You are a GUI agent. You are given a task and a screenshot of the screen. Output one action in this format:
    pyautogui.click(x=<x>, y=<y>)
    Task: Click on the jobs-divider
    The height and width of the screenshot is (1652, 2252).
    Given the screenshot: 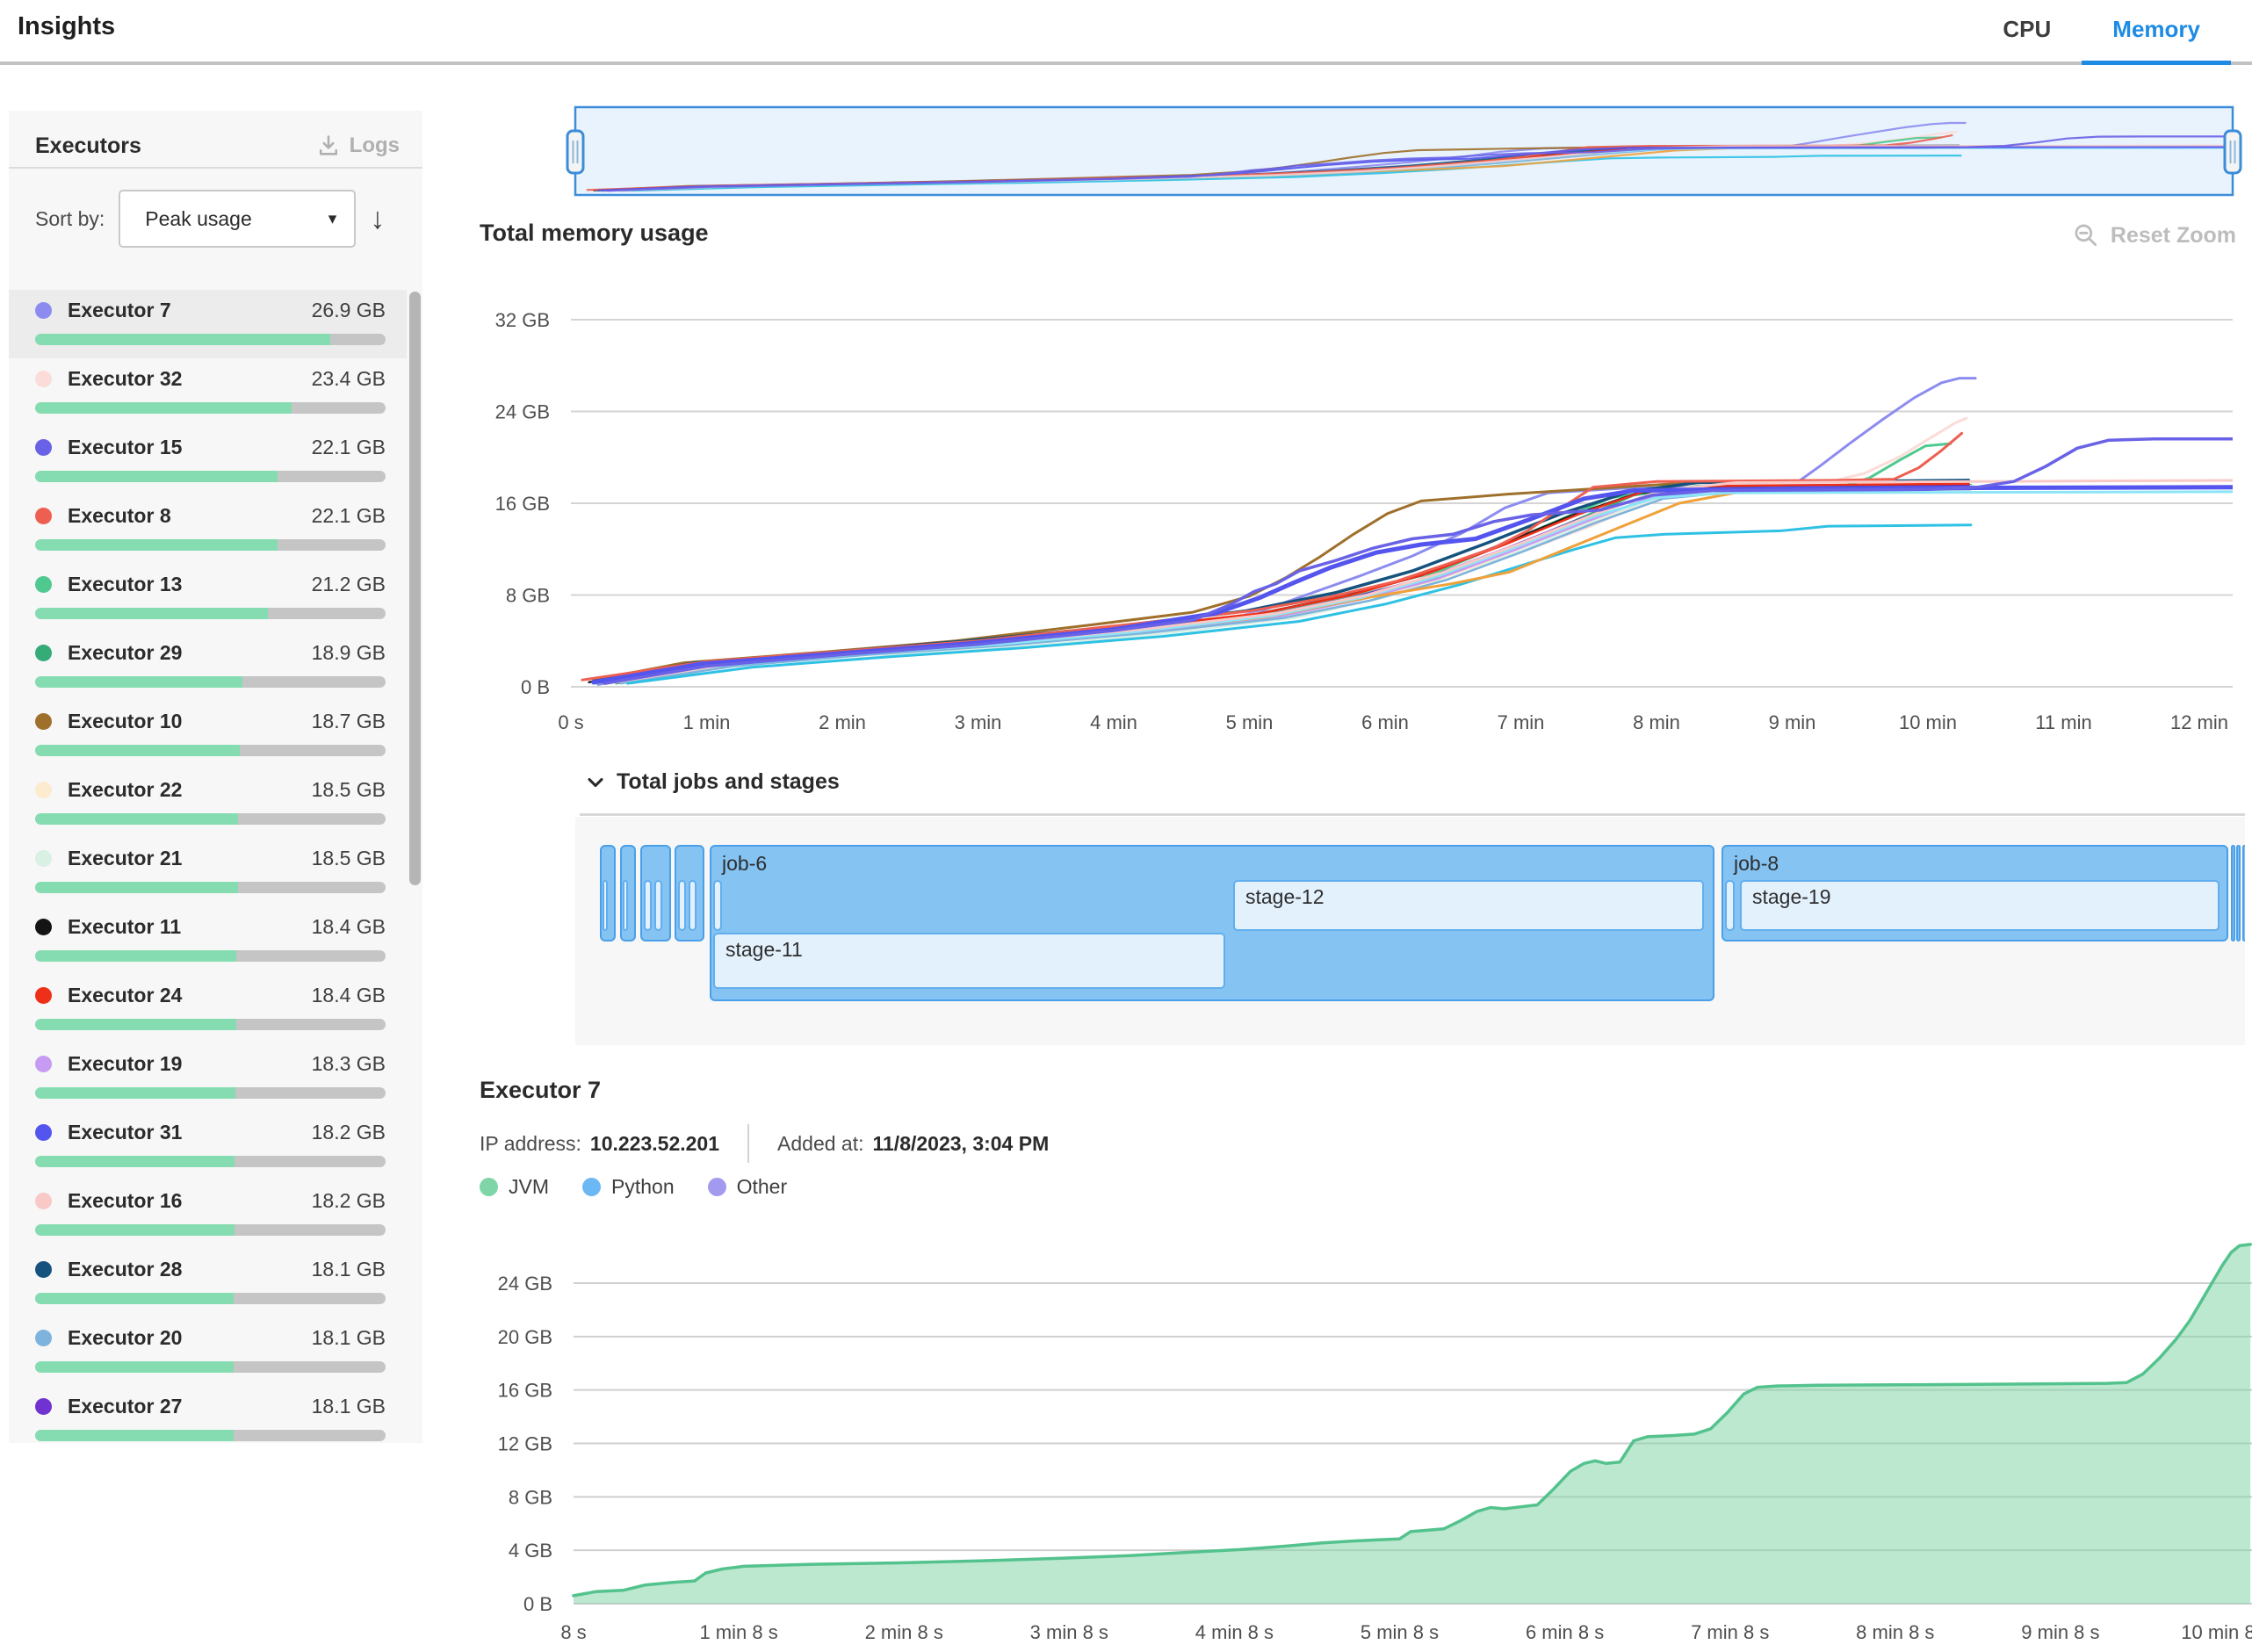 What is the action you would take?
    pyautogui.click(x=1412, y=814)
    